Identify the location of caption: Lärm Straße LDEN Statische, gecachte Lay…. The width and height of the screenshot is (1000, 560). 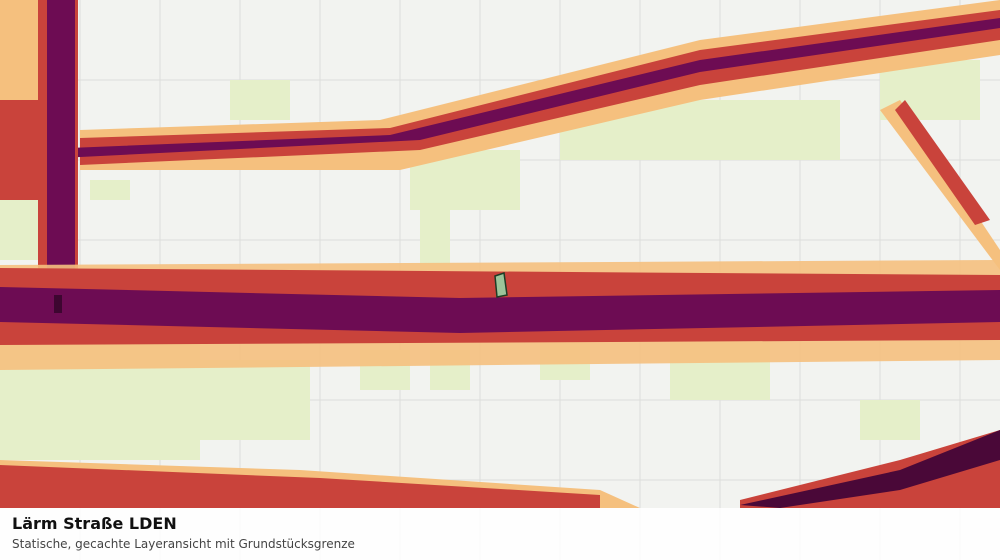
(500, 534).